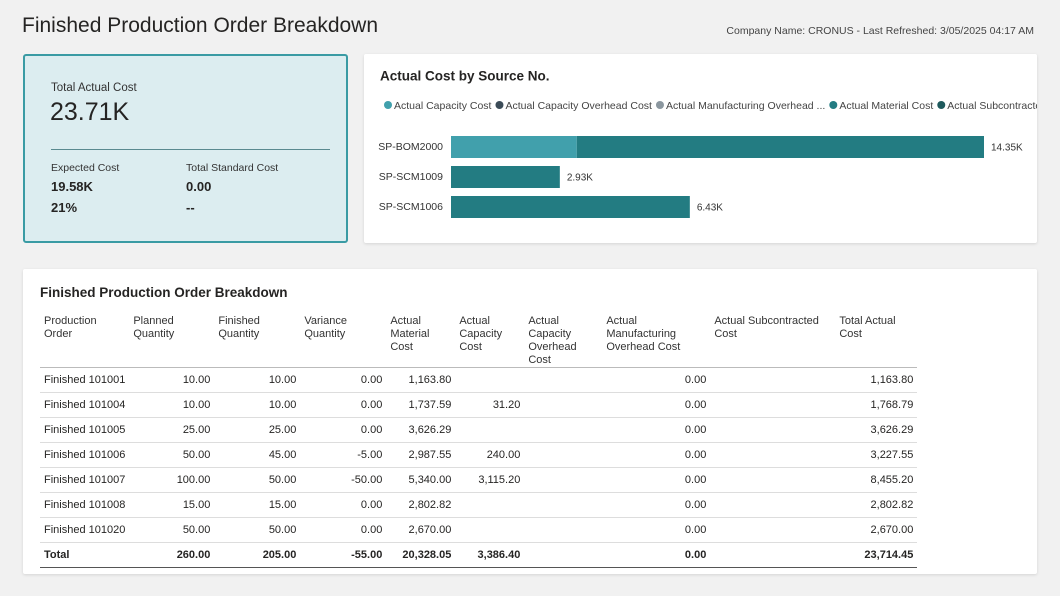  Describe the element at coordinates (72, 186) in the screenshot. I see `expected-value: 19.58K` at that location.